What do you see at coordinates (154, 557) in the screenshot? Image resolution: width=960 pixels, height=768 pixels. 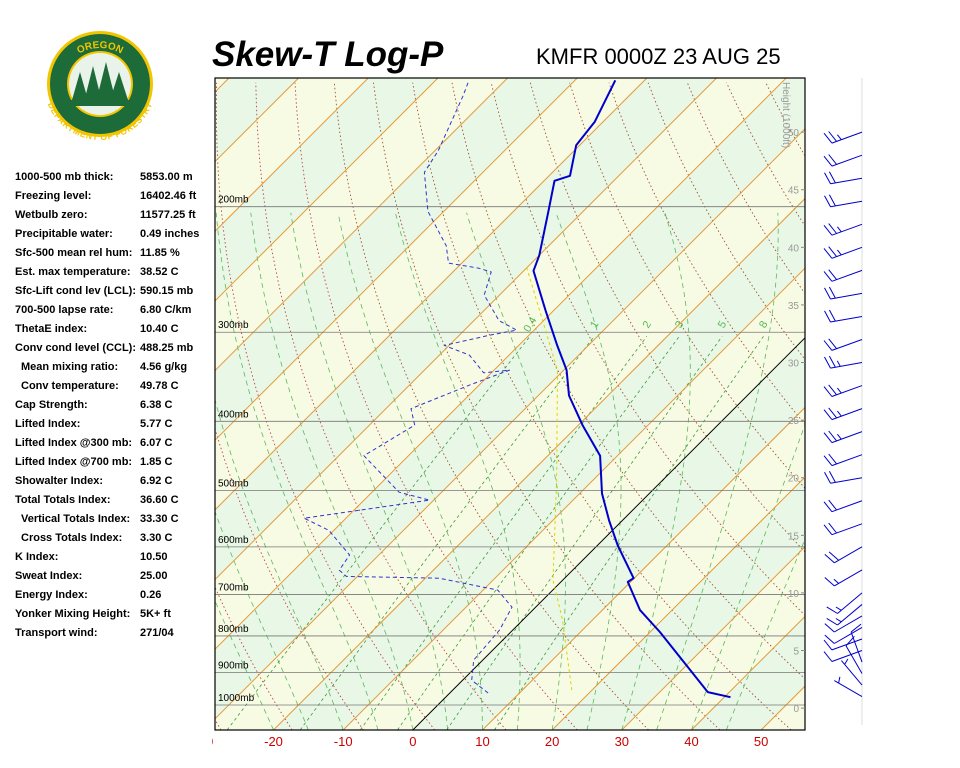 I see `index-value: 10.50` at bounding box center [154, 557].